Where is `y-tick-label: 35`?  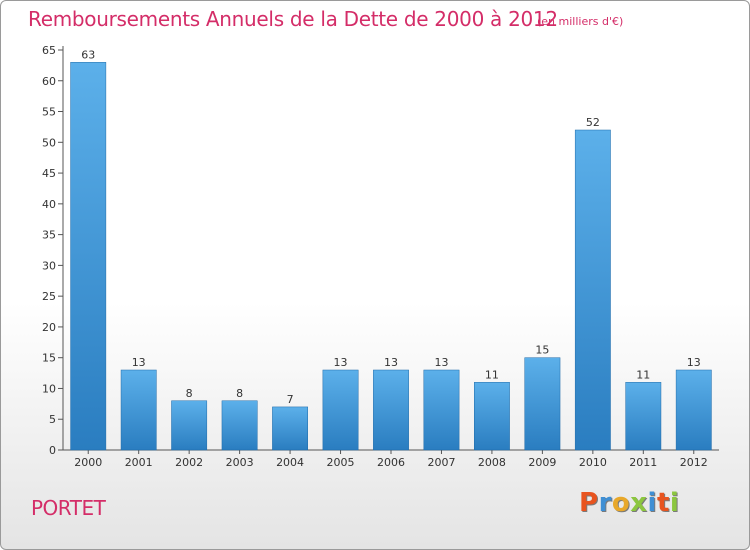 y-tick-label: 35 is located at coordinates (49, 235).